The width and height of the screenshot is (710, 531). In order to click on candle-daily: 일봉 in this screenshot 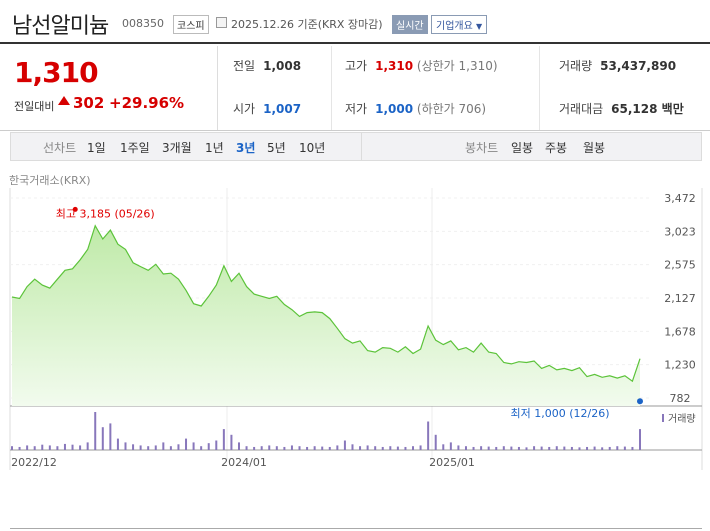, I will do `click(522, 148)`.